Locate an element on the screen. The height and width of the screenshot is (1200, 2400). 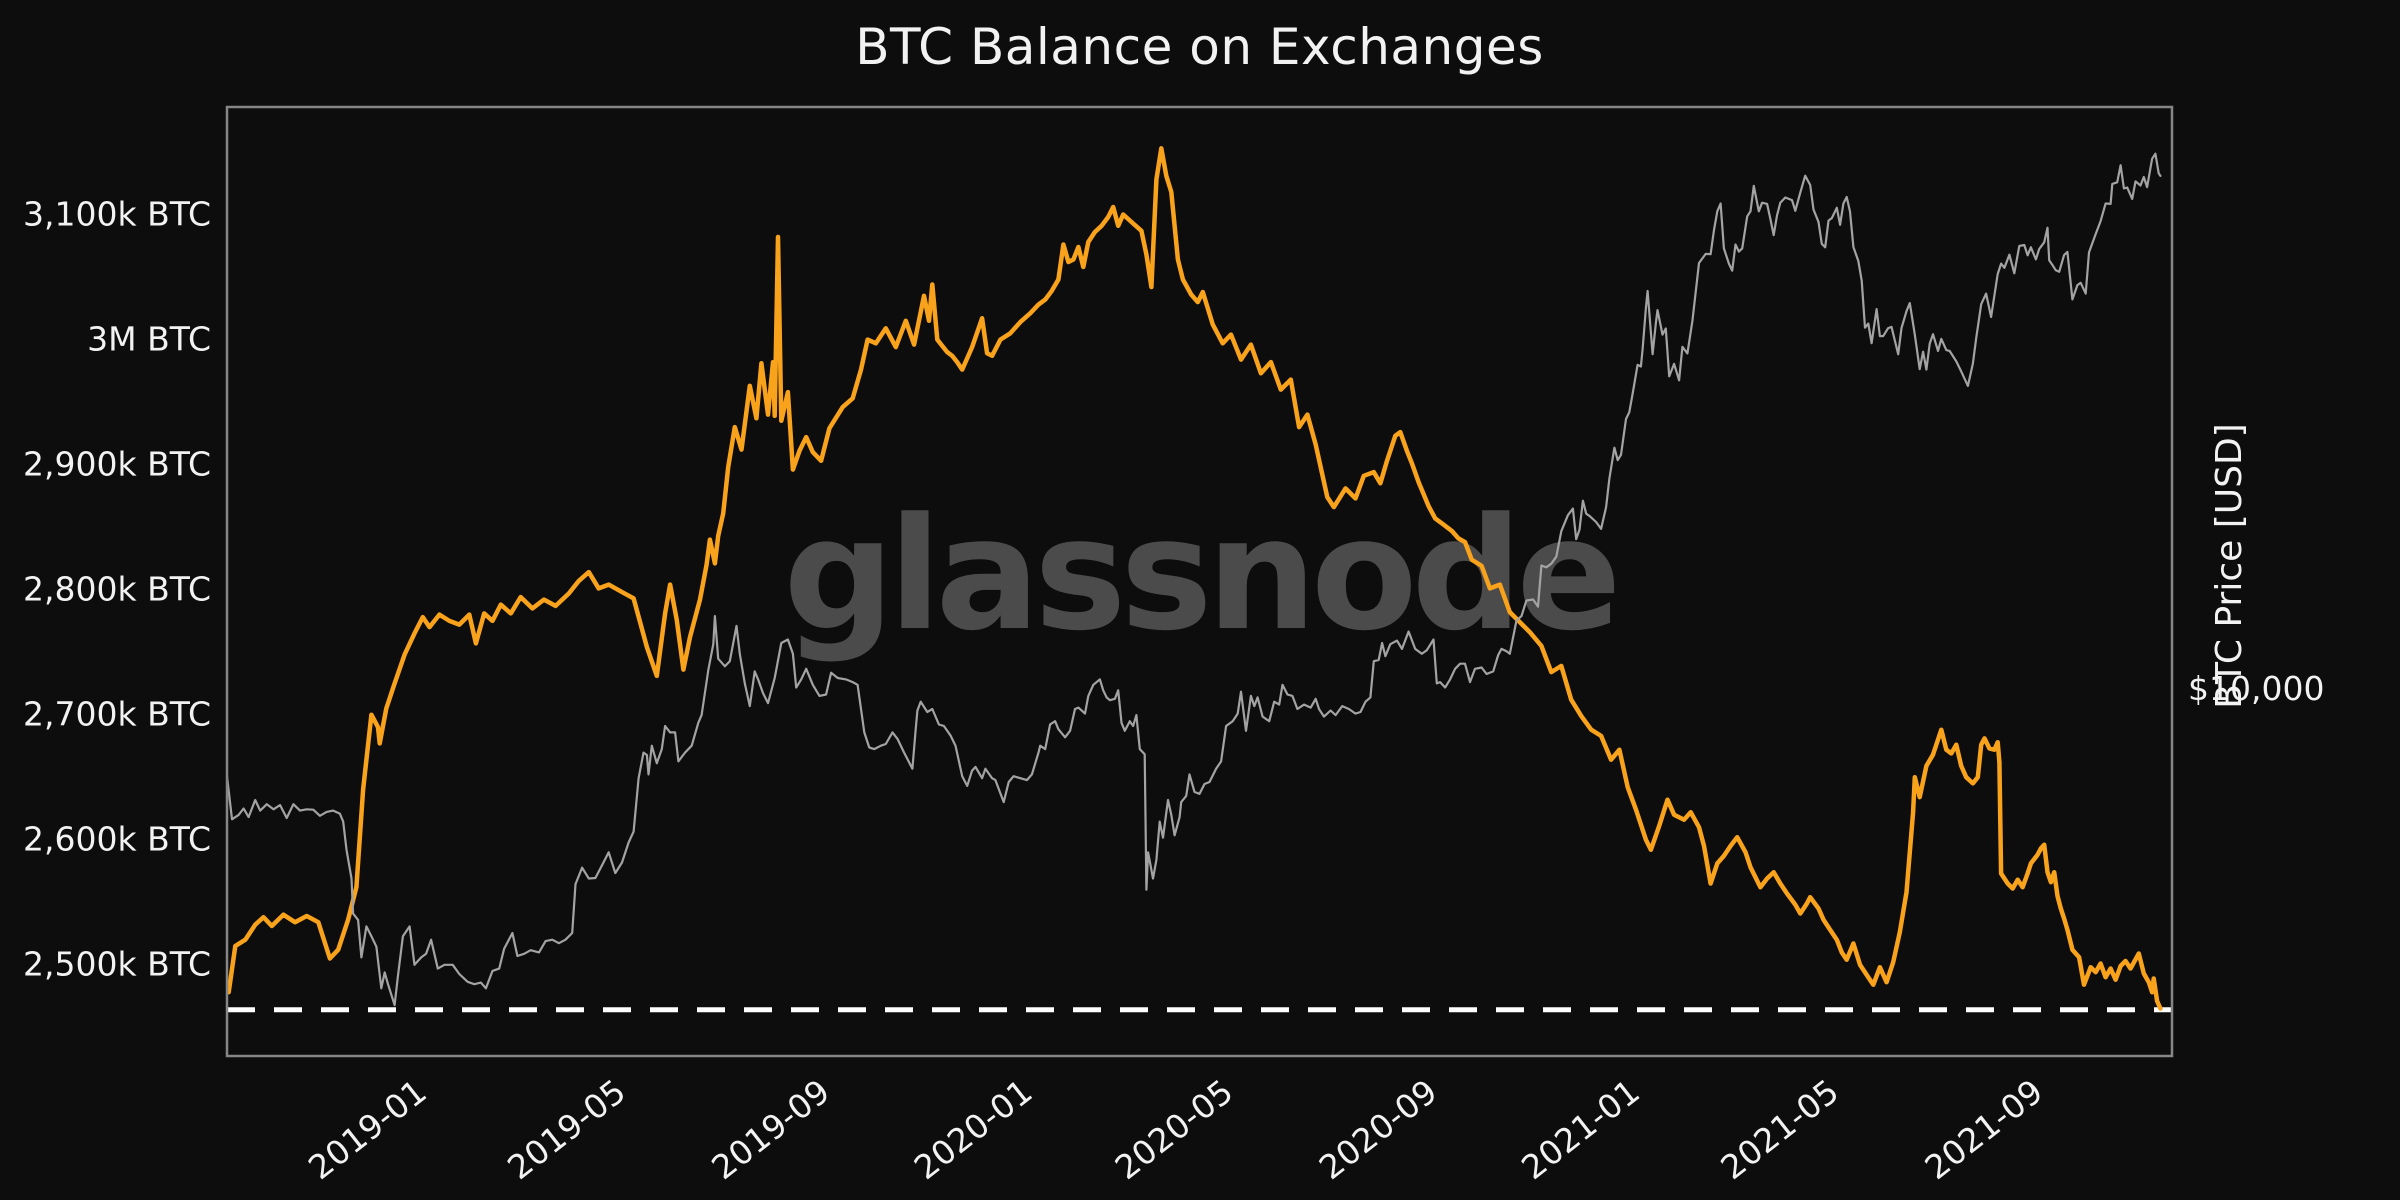
x-axis-tick-label: 2020-05 is located at coordinates (1174, 1130).